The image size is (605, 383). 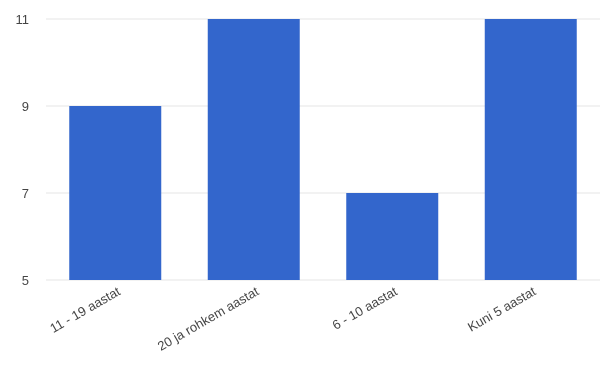 What do you see at coordinates (365, 307) in the screenshot?
I see `x-category-label: 6 - 10 aastat` at bounding box center [365, 307].